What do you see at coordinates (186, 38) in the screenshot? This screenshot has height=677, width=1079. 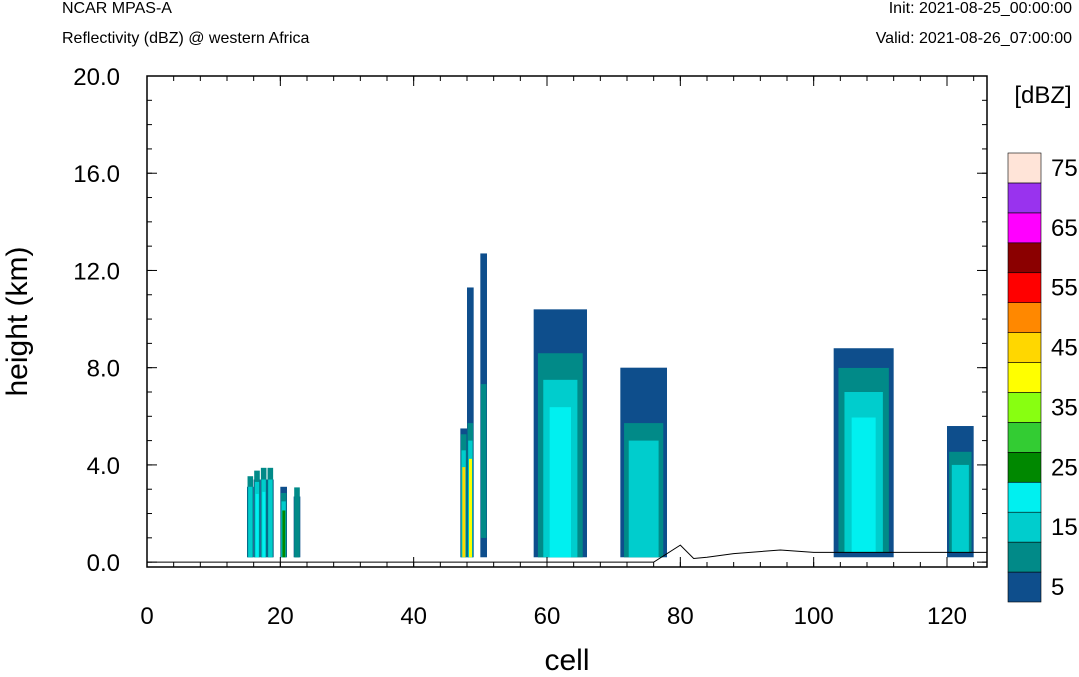 I see `field-title: Reflectivity (dBZ) @ western Africa` at bounding box center [186, 38].